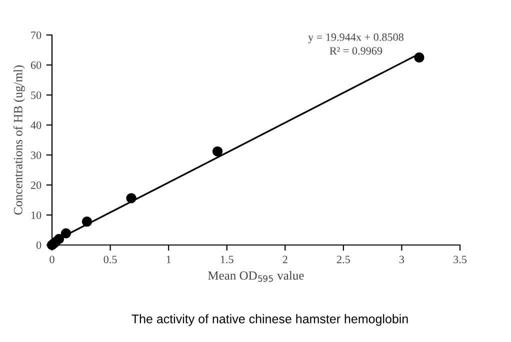 The width and height of the screenshot is (511, 342). I want to click on y-tick-label: 70, so click(36, 35).